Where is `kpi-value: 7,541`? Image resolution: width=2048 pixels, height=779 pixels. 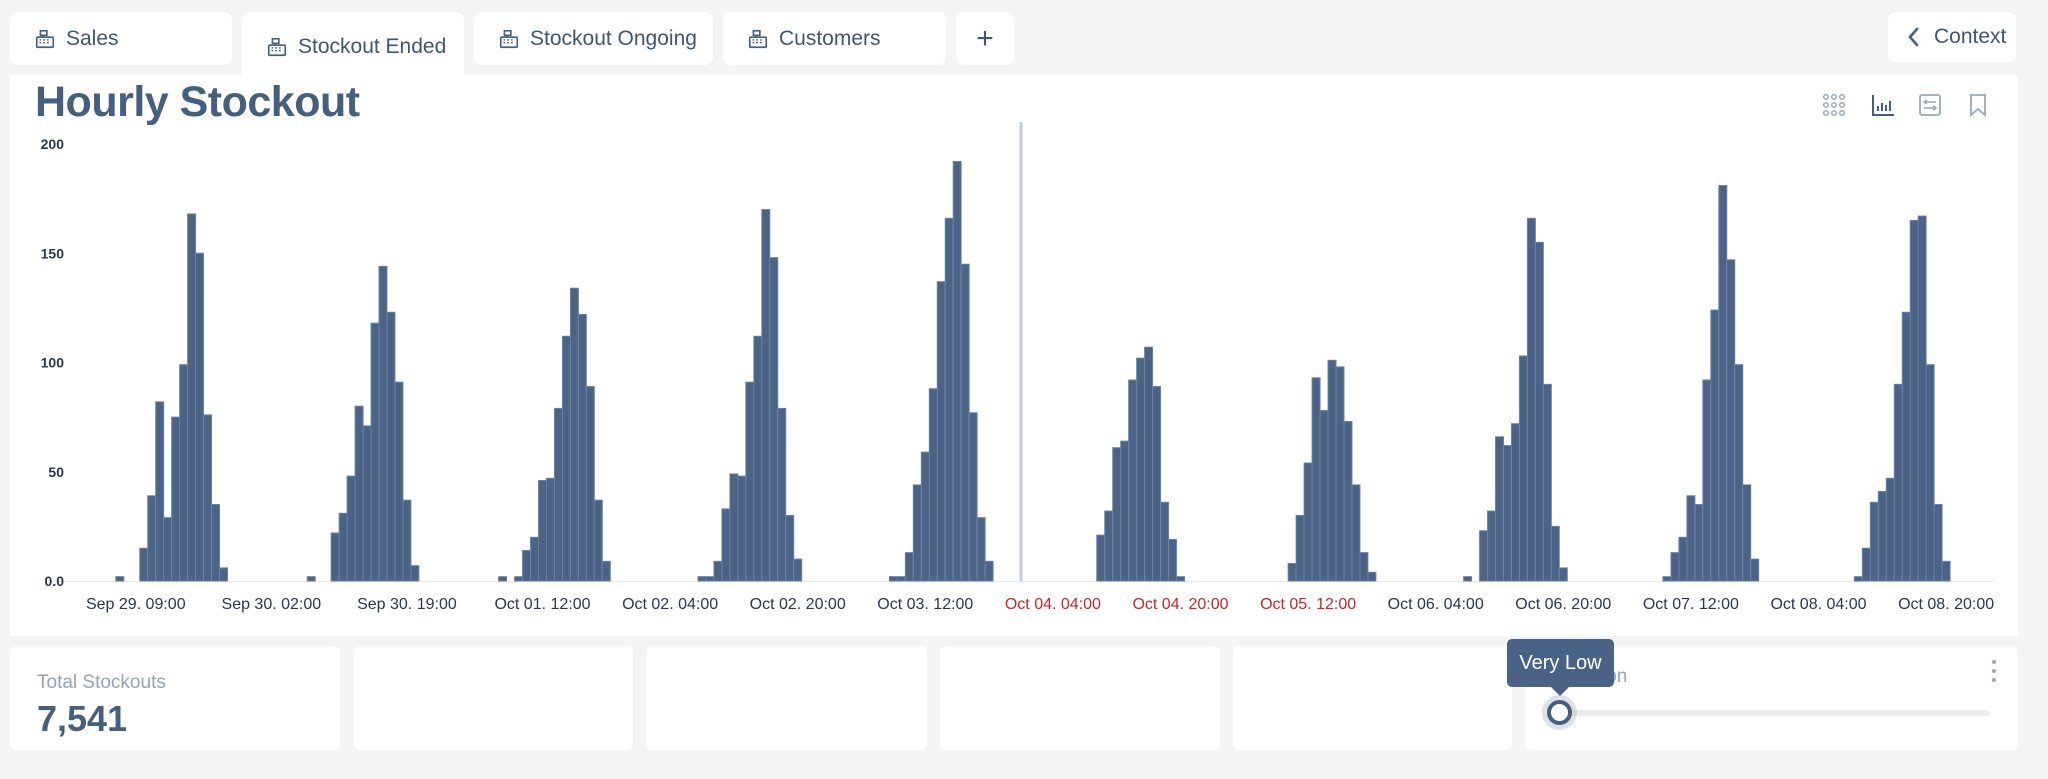
kpi-value: 7,541 is located at coordinates (82, 718).